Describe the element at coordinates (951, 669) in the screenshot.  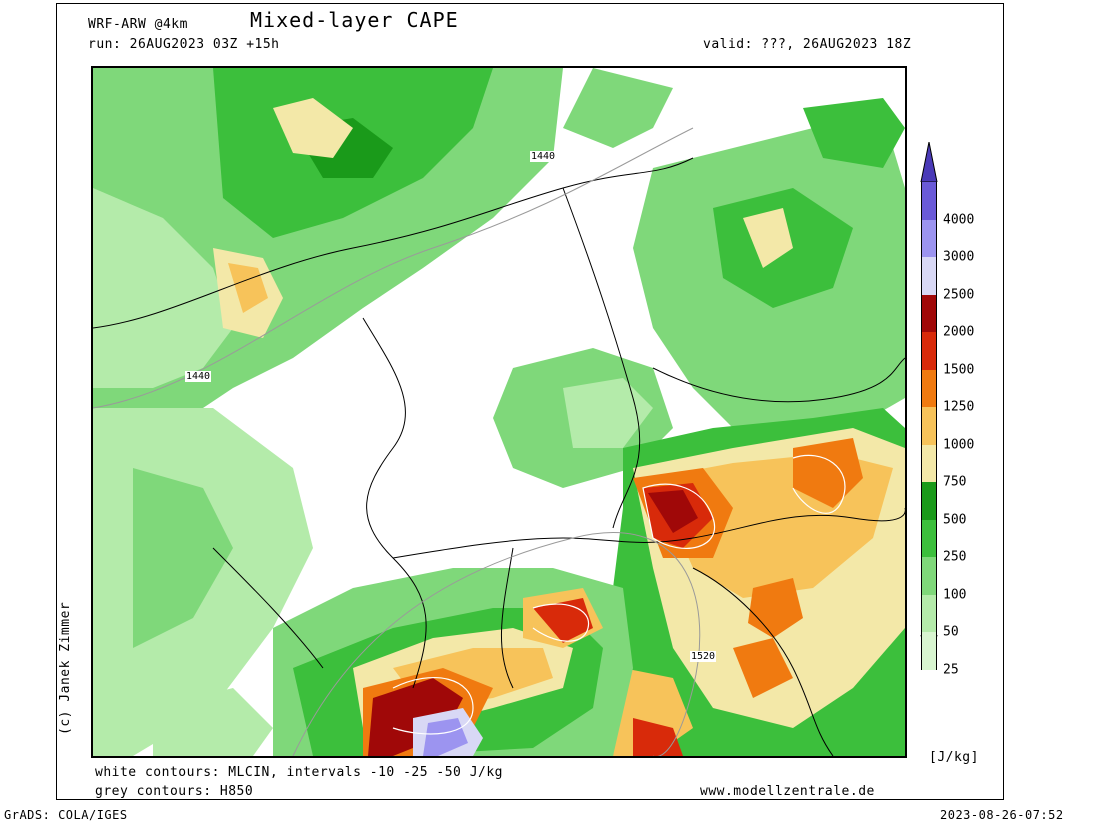
I see `colorbar-level-label: 25` at that location.